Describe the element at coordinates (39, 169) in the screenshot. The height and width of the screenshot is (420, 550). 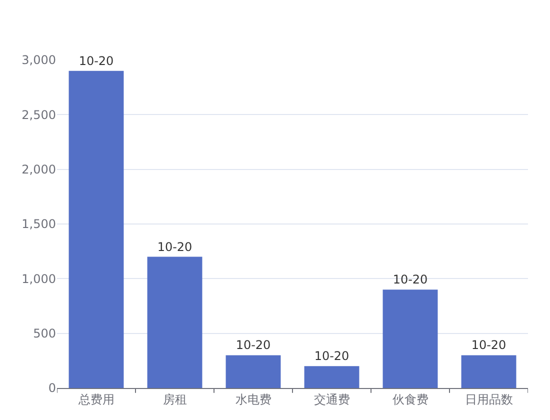
I see `y-tick-label: 2,000` at that location.